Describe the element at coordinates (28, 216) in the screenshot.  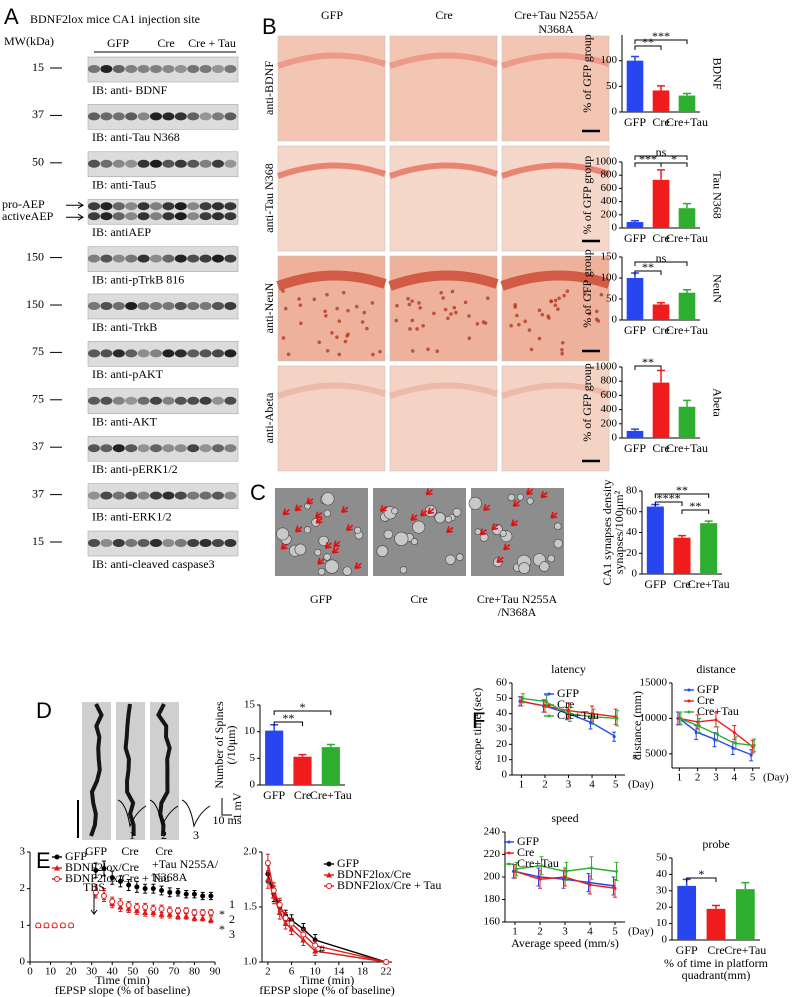
I see `band-marker: activeAEP` at that location.